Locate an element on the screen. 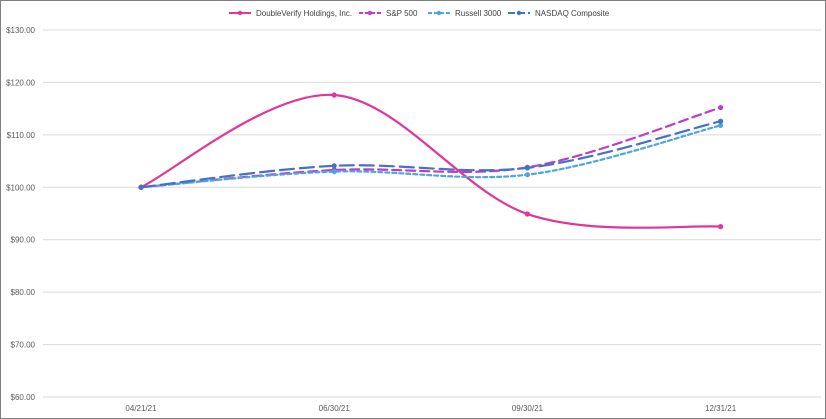 The height and width of the screenshot is (419, 826). legend-label: DoubleVerify Holdings, Inc. is located at coordinates (304, 13).